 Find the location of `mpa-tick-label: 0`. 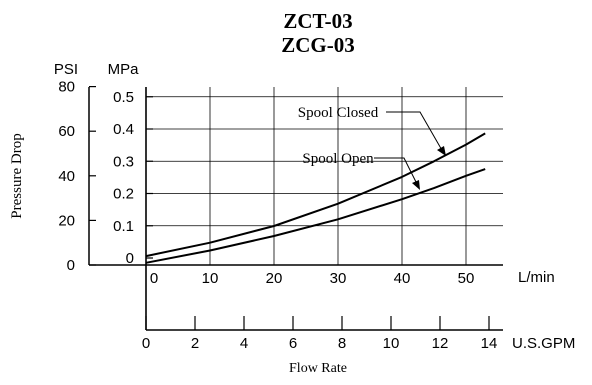

mpa-tick-label: 0 is located at coordinates (130, 258).